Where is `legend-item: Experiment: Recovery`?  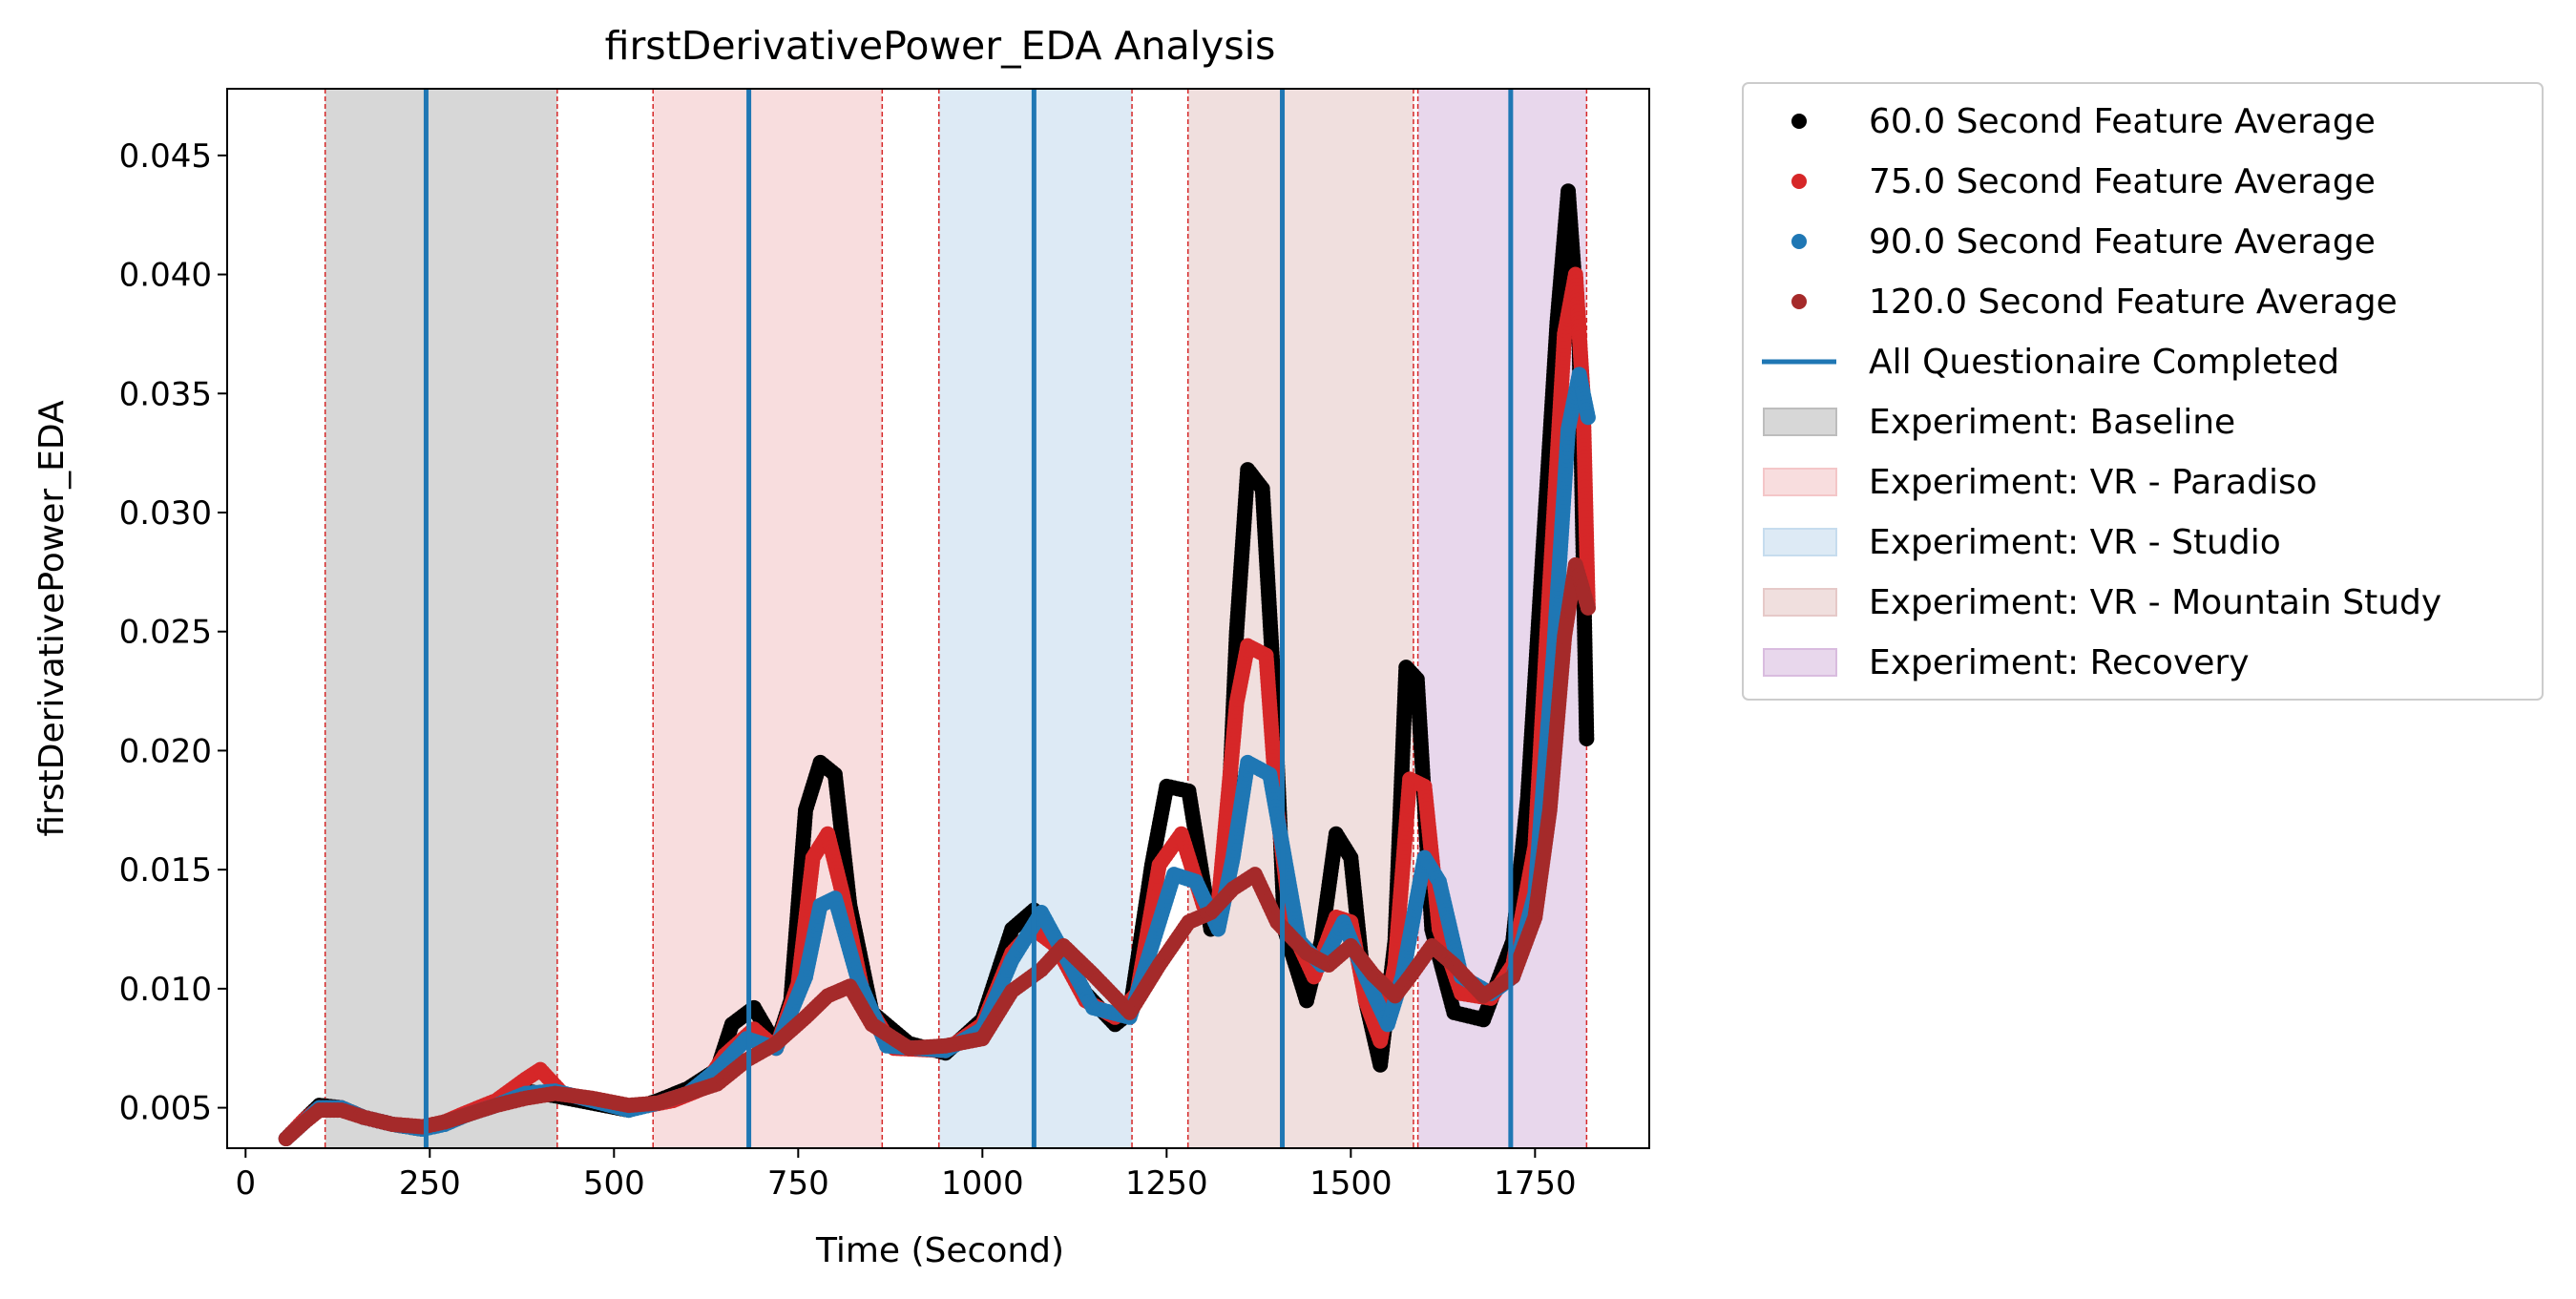 legend-item: Experiment: Recovery is located at coordinates (2006, 662).